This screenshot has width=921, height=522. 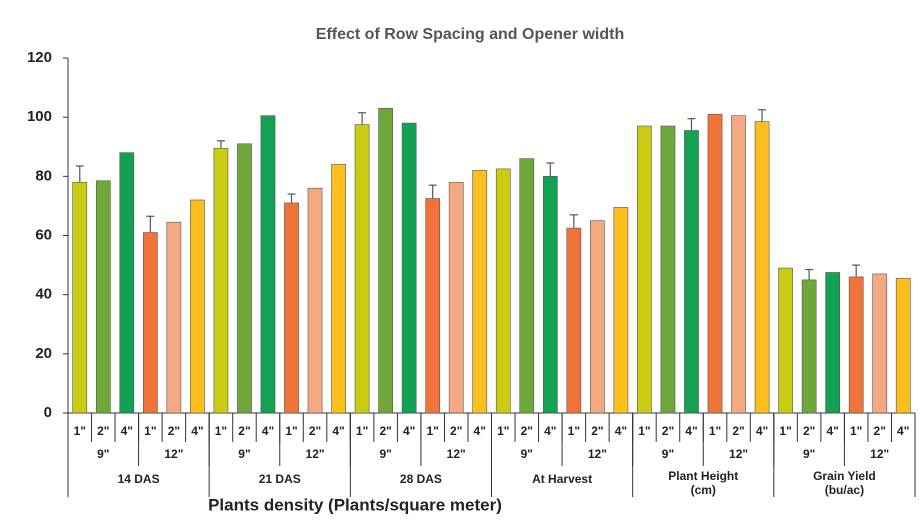 What do you see at coordinates (844, 476) in the screenshot?
I see `group-label: Grain Yield` at bounding box center [844, 476].